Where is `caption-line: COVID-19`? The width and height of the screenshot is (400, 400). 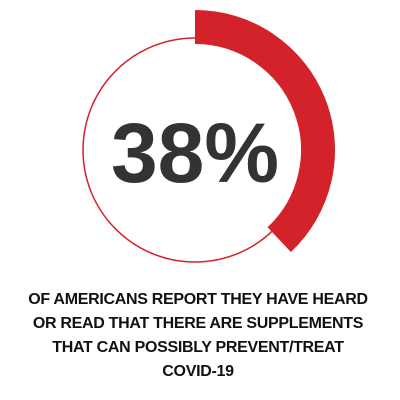
caption-line: COVID-19 is located at coordinates (198, 371).